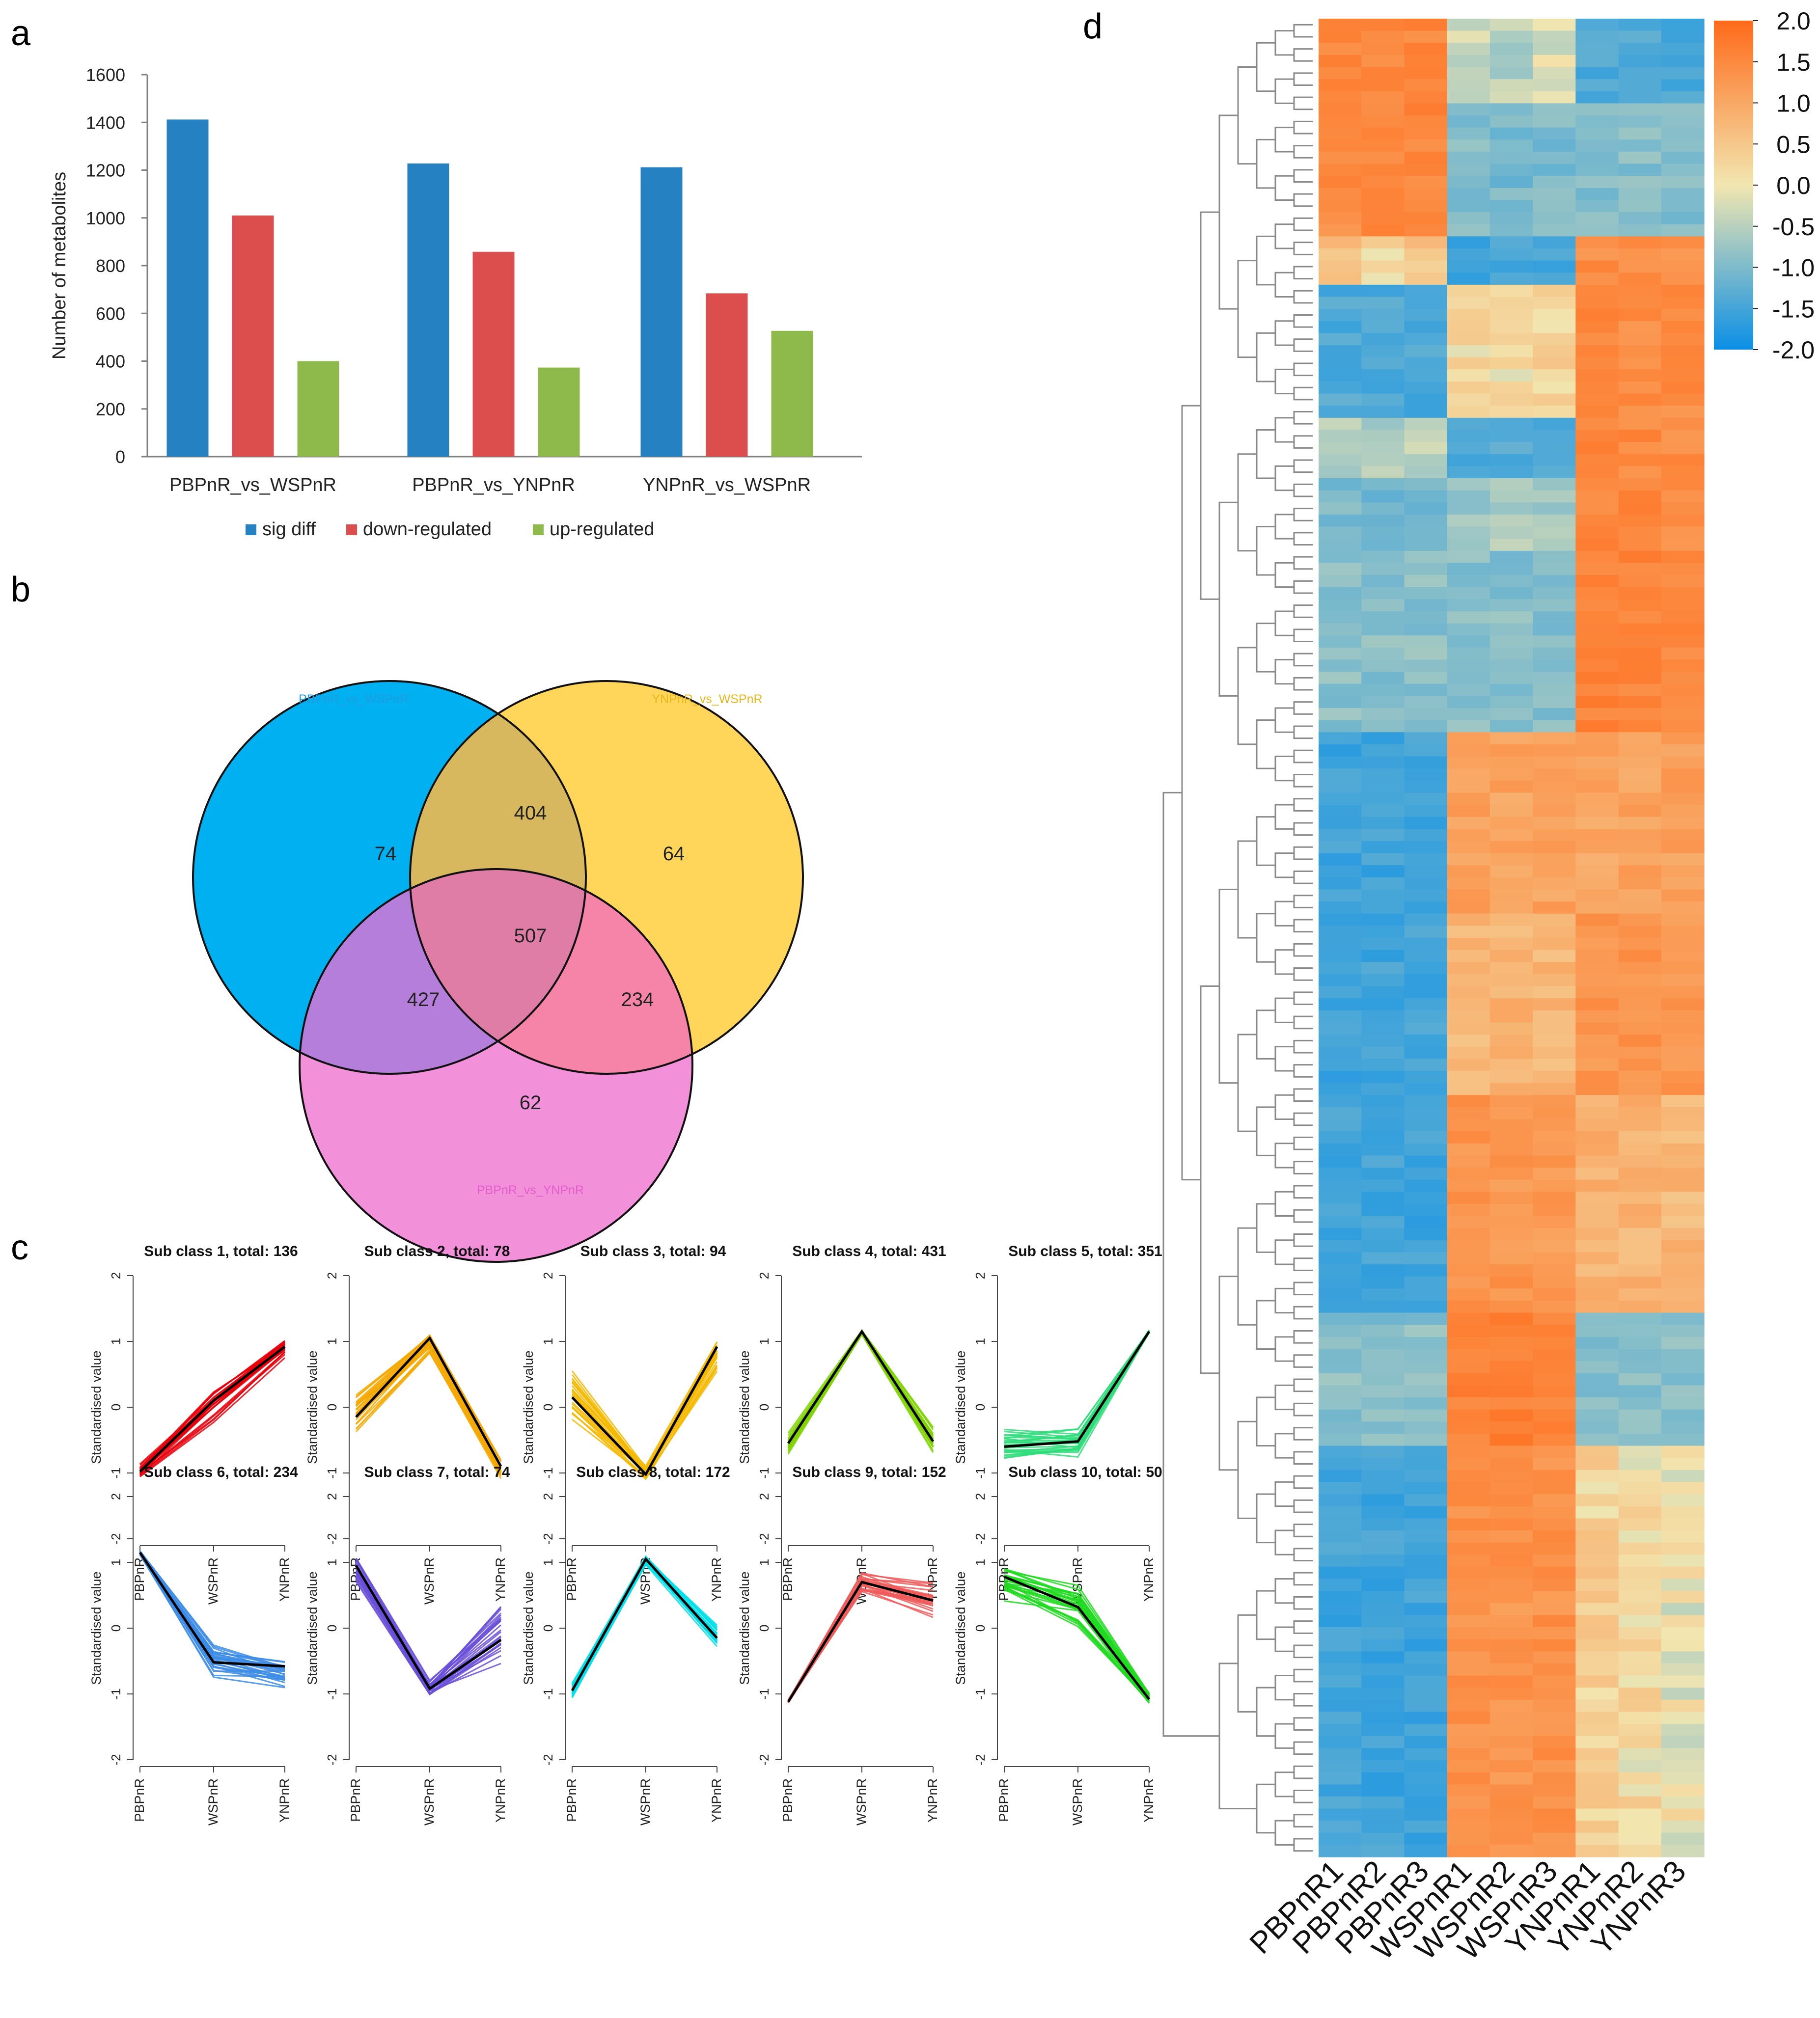 The width and height of the screenshot is (1820, 2018). I want to click on y-tick-label: 1200, so click(105, 171).